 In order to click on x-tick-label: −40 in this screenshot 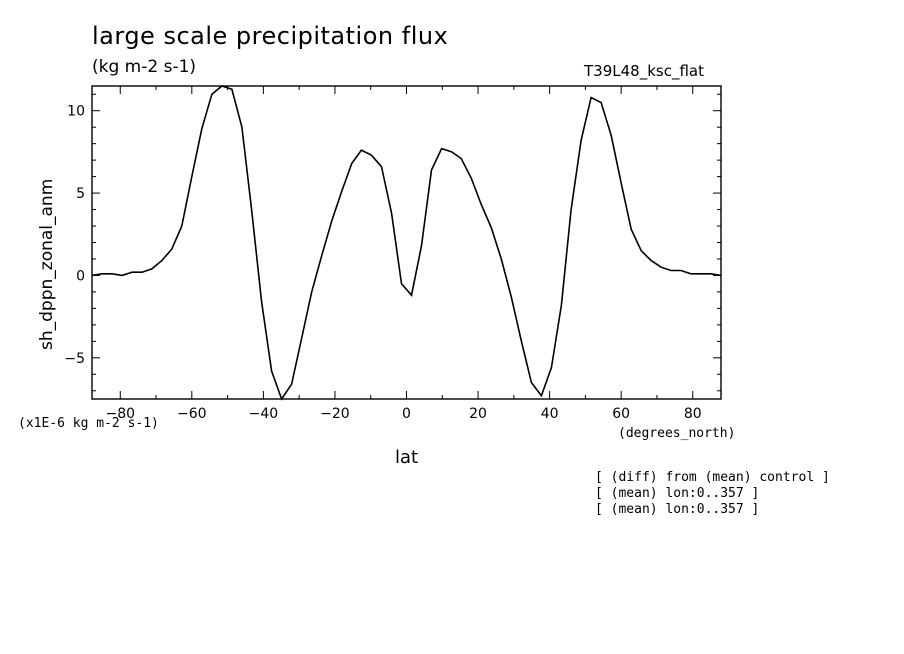, I will do `click(264, 414)`.